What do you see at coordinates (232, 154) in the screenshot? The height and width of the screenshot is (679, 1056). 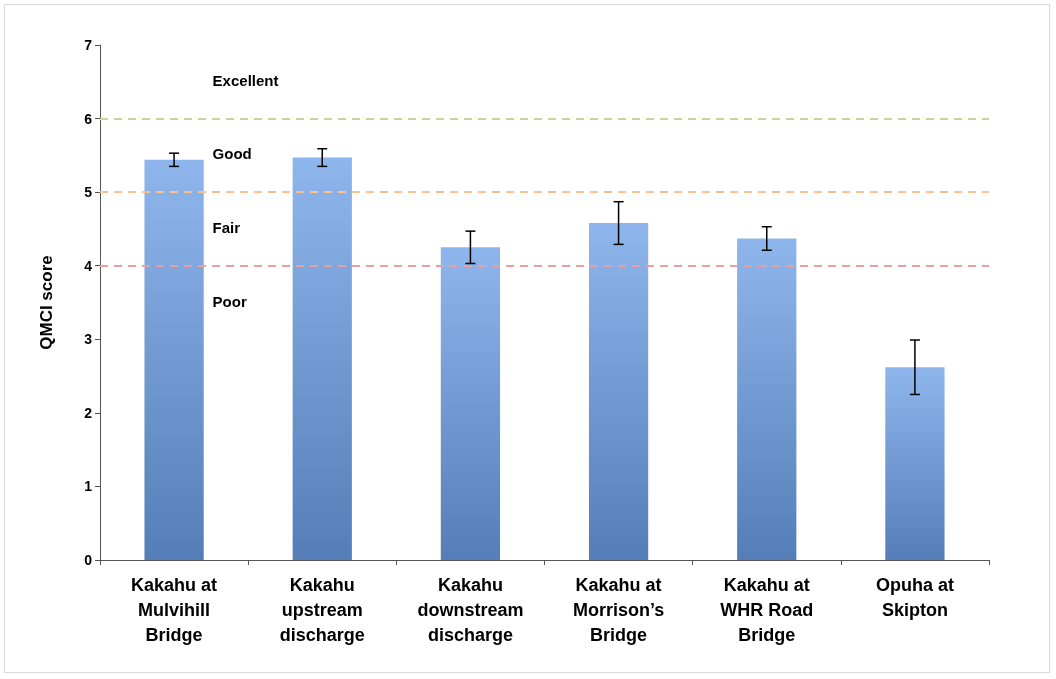 I see `annotation: Good` at bounding box center [232, 154].